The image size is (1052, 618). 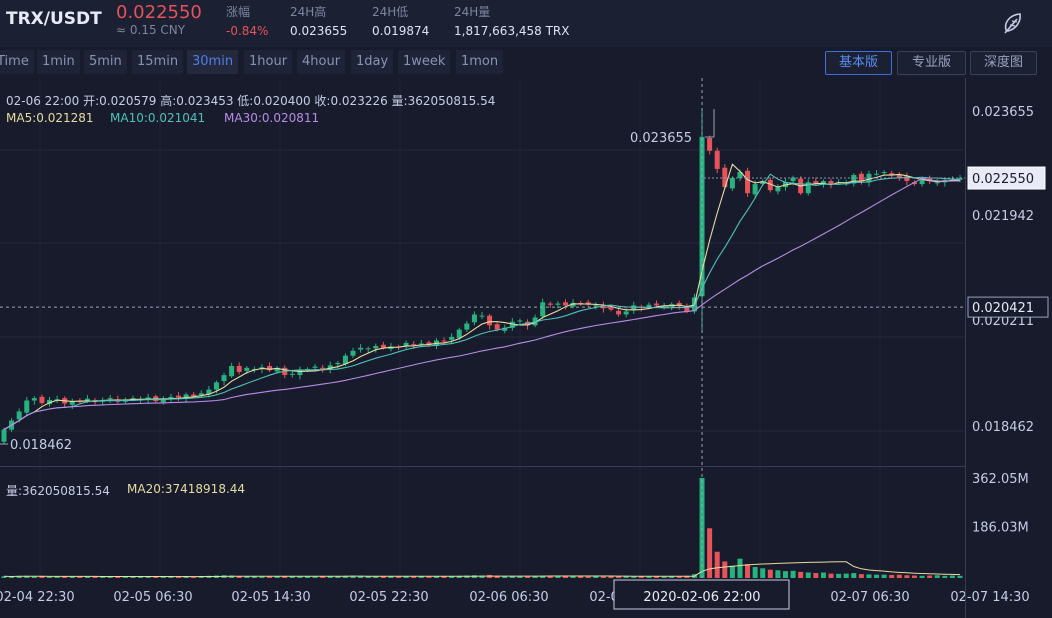 What do you see at coordinates (321, 62) in the screenshot?
I see `tab-4hour: 4hour` at bounding box center [321, 62].